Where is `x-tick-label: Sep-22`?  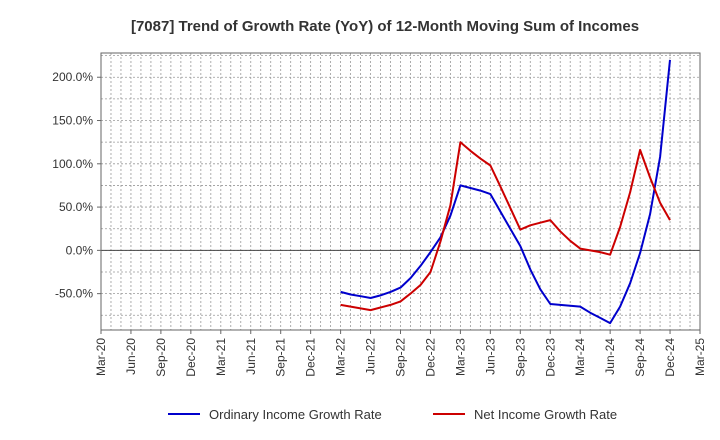 x-tick-label: Sep-22 is located at coordinates (401, 357).